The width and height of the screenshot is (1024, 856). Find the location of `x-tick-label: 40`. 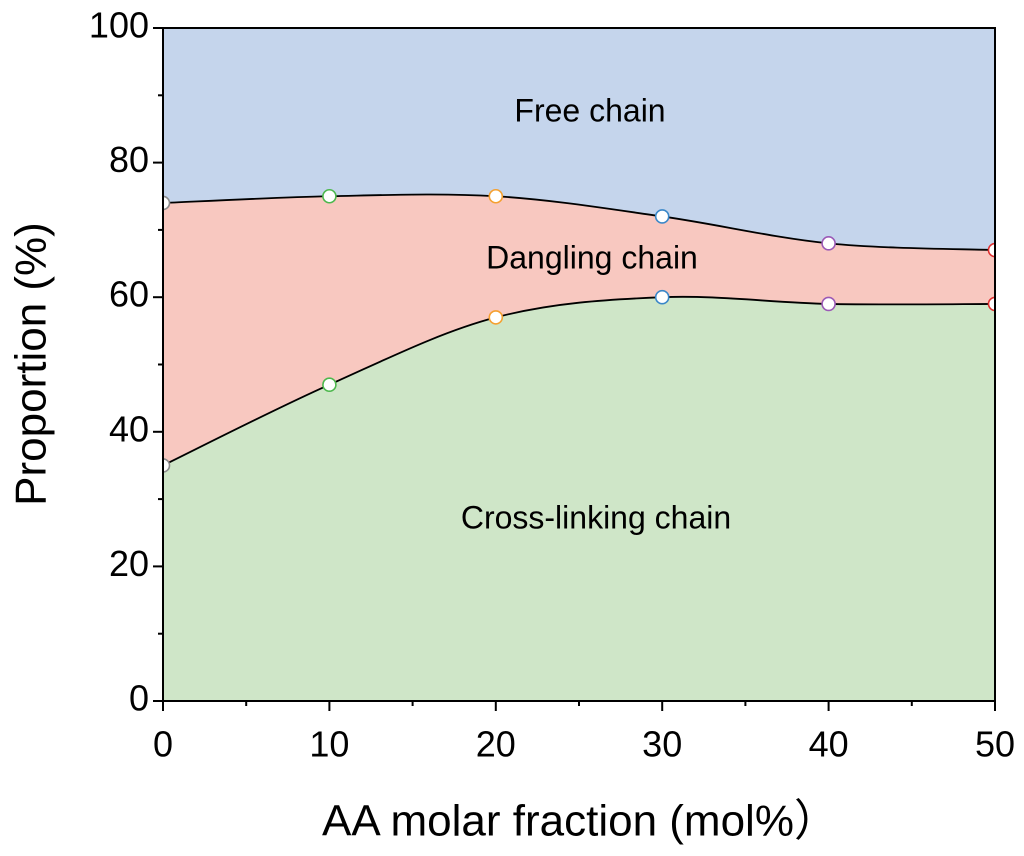

x-tick-label: 40 is located at coordinates (829, 744).